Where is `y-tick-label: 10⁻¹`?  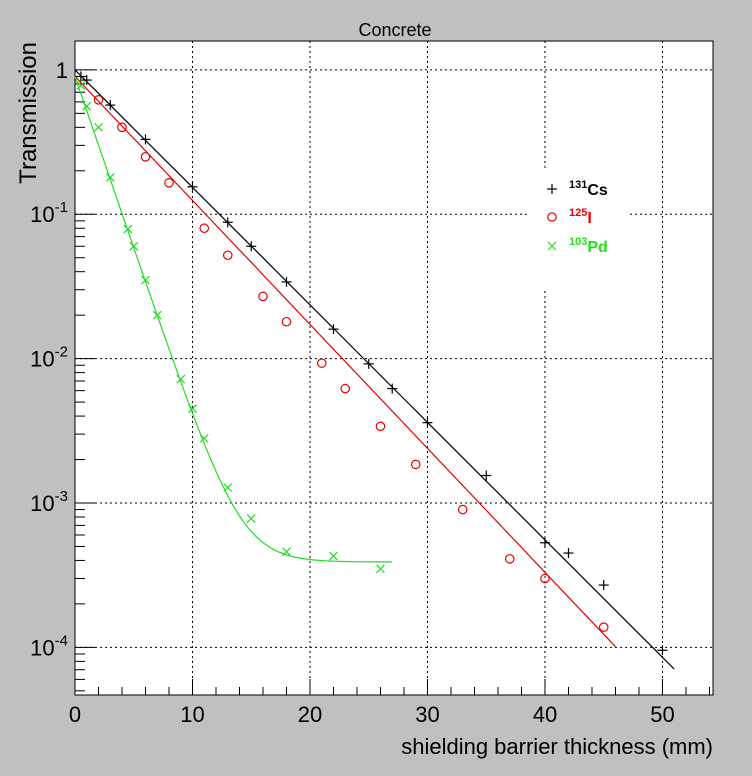
y-tick-label: 10⁻¹ is located at coordinates (49, 213).